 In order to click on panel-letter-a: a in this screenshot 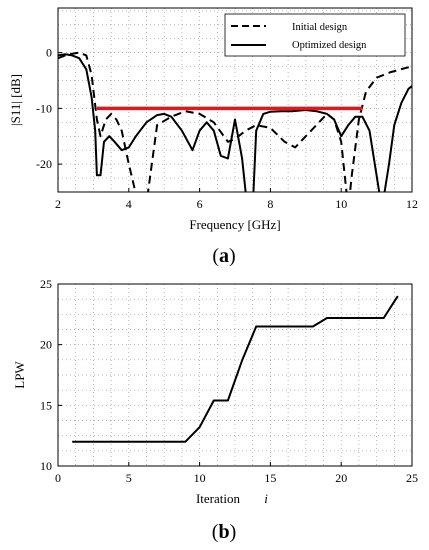, I will do `click(224, 256)`.